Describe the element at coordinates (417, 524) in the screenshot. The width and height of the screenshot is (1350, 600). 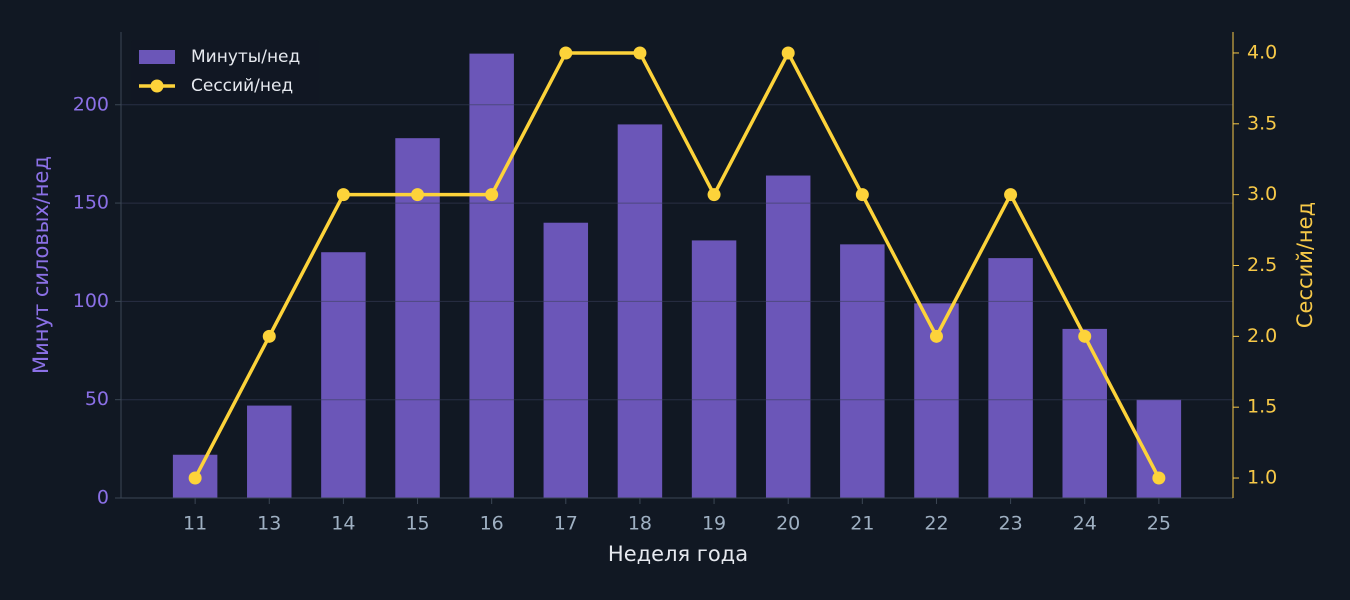
I see `x-tick-label: 15` at that location.